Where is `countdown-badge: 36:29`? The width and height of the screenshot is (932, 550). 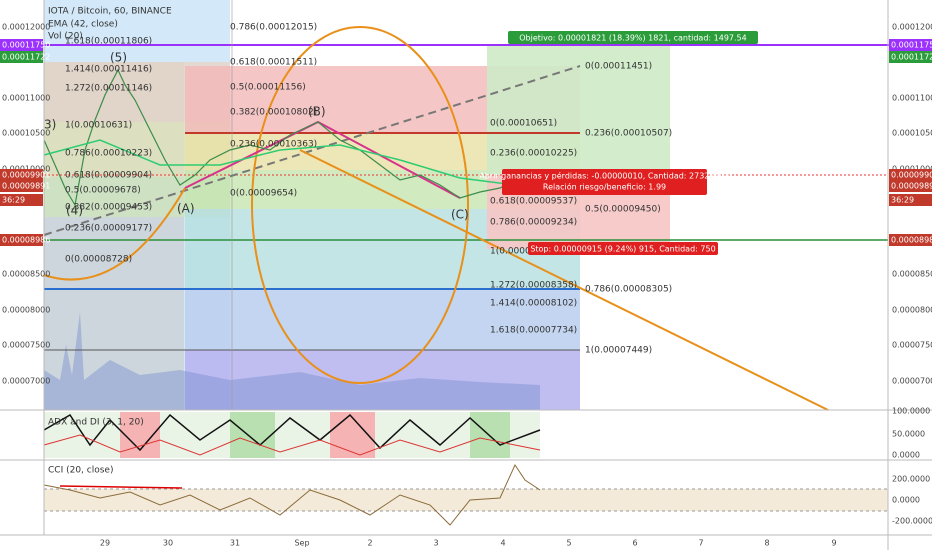 countdown-badge: 36:29 is located at coordinates (902, 200).